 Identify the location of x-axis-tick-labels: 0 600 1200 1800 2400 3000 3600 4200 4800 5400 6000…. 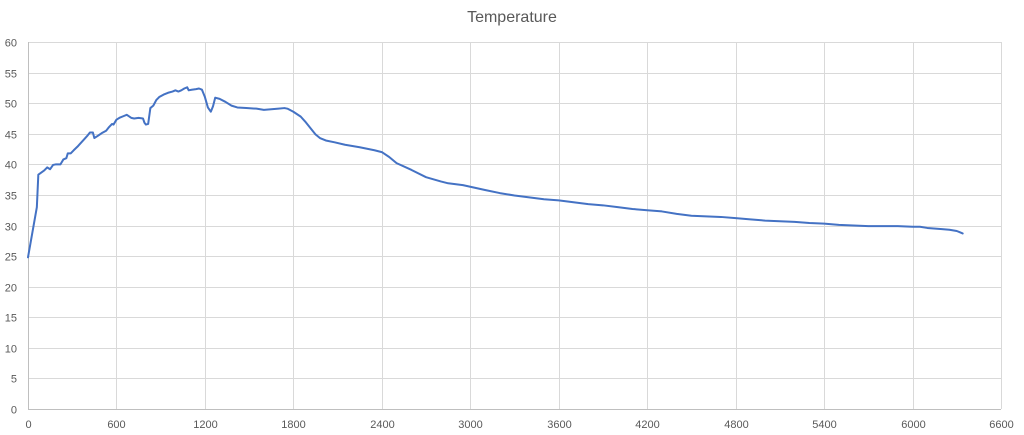
(519, 425).